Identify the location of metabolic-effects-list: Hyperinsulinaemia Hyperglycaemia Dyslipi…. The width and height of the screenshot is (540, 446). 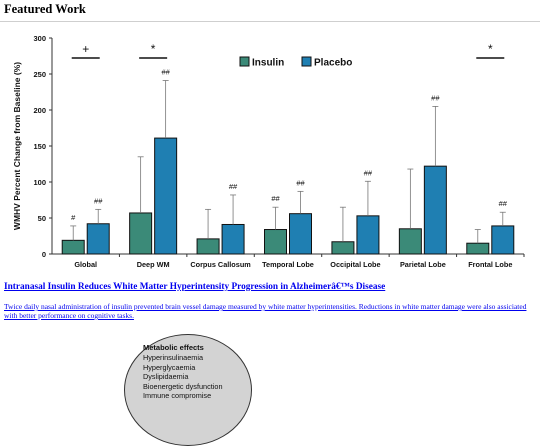
(183, 377).